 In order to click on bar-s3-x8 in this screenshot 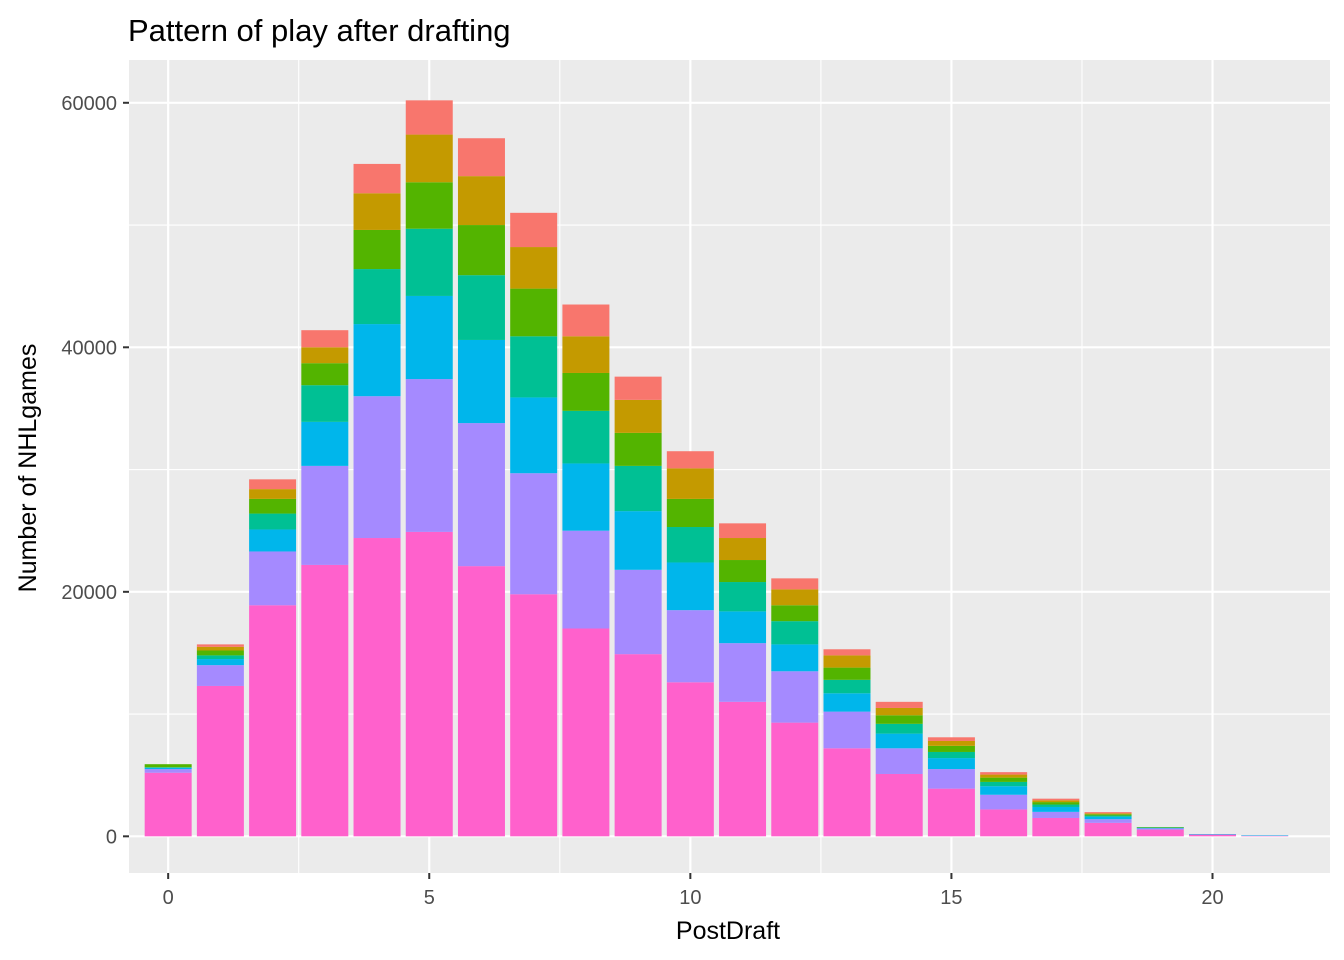, I will do `click(586, 497)`.